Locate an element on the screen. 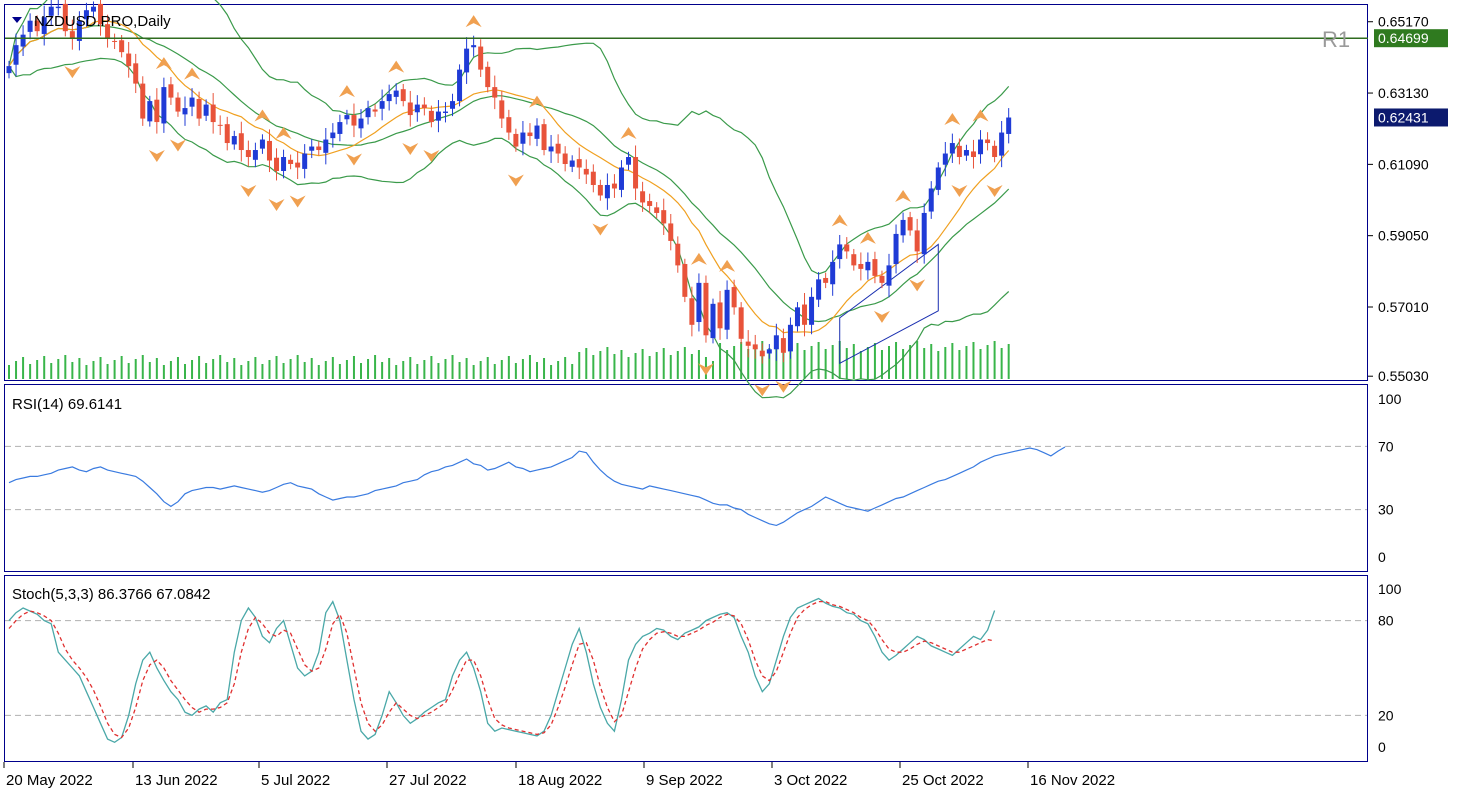 The width and height of the screenshot is (1464, 803). rsi-tick-label: 30 is located at coordinates (1386, 510).